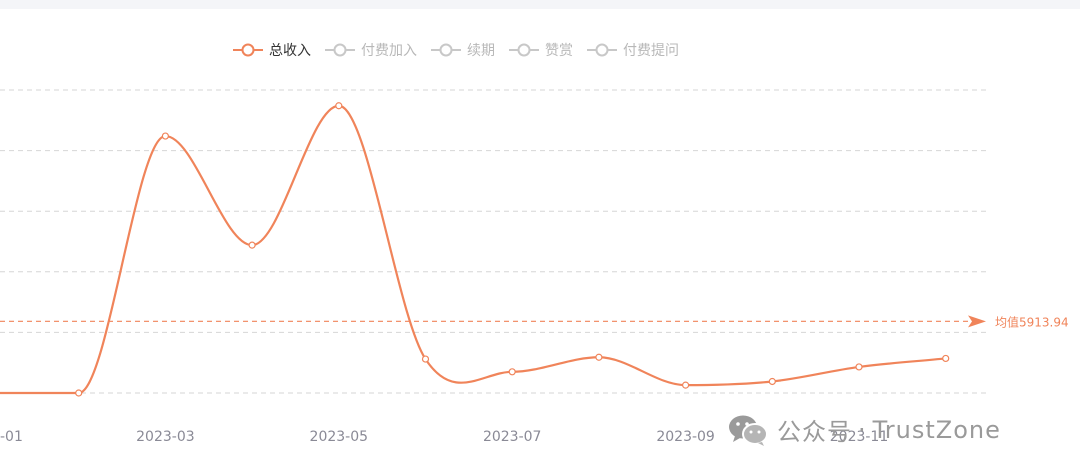  I want to click on legend-label: 总收入, so click(290, 51).